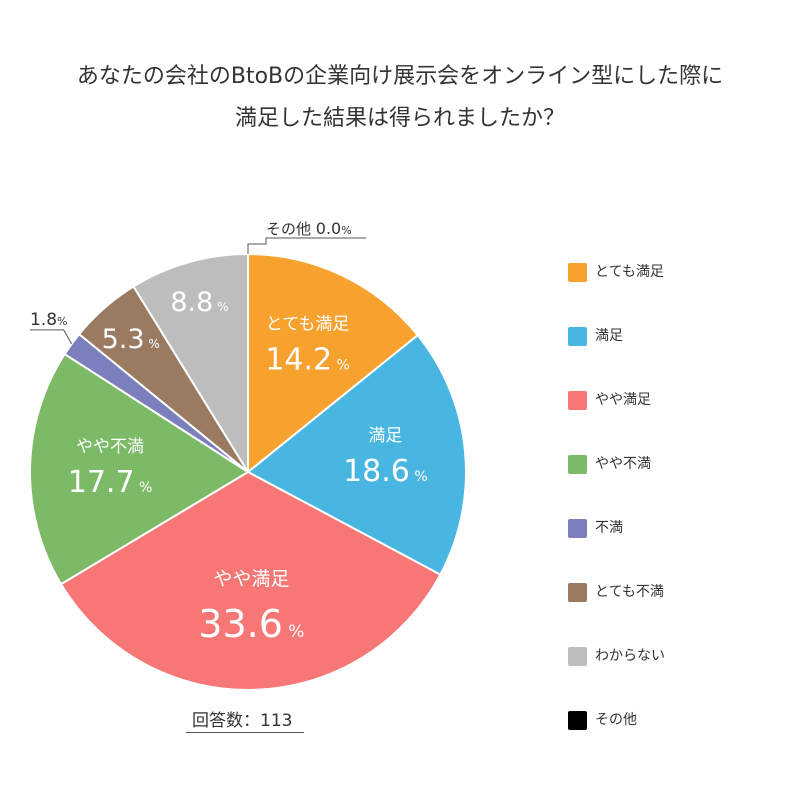 The height and width of the screenshot is (800, 800). I want to click on slice-value-label-7: その他 0.0%, so click(309, 228).